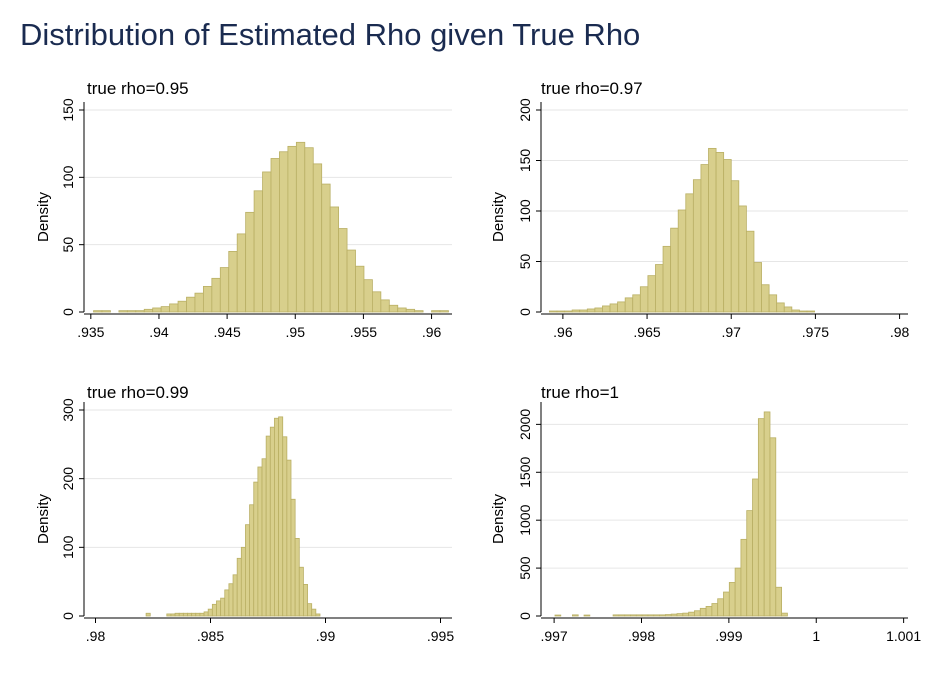  What do you see at coordinates (326, 636) in the screenshot?
I see `x-tick-label: .99` at bounding box center [326, 636].